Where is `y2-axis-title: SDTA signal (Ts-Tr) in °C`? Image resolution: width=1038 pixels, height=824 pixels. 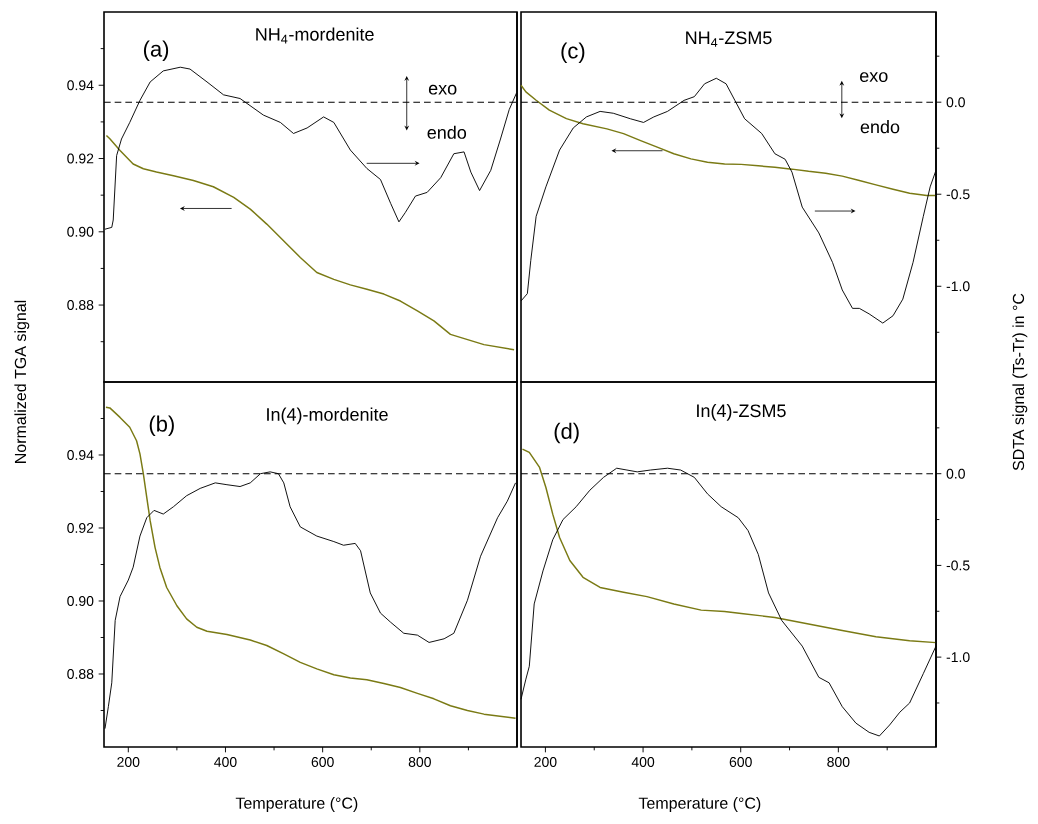 y2-axis-title: SDTA signal (Ts-Tr) in °C is located at coordinates (1020, 382).